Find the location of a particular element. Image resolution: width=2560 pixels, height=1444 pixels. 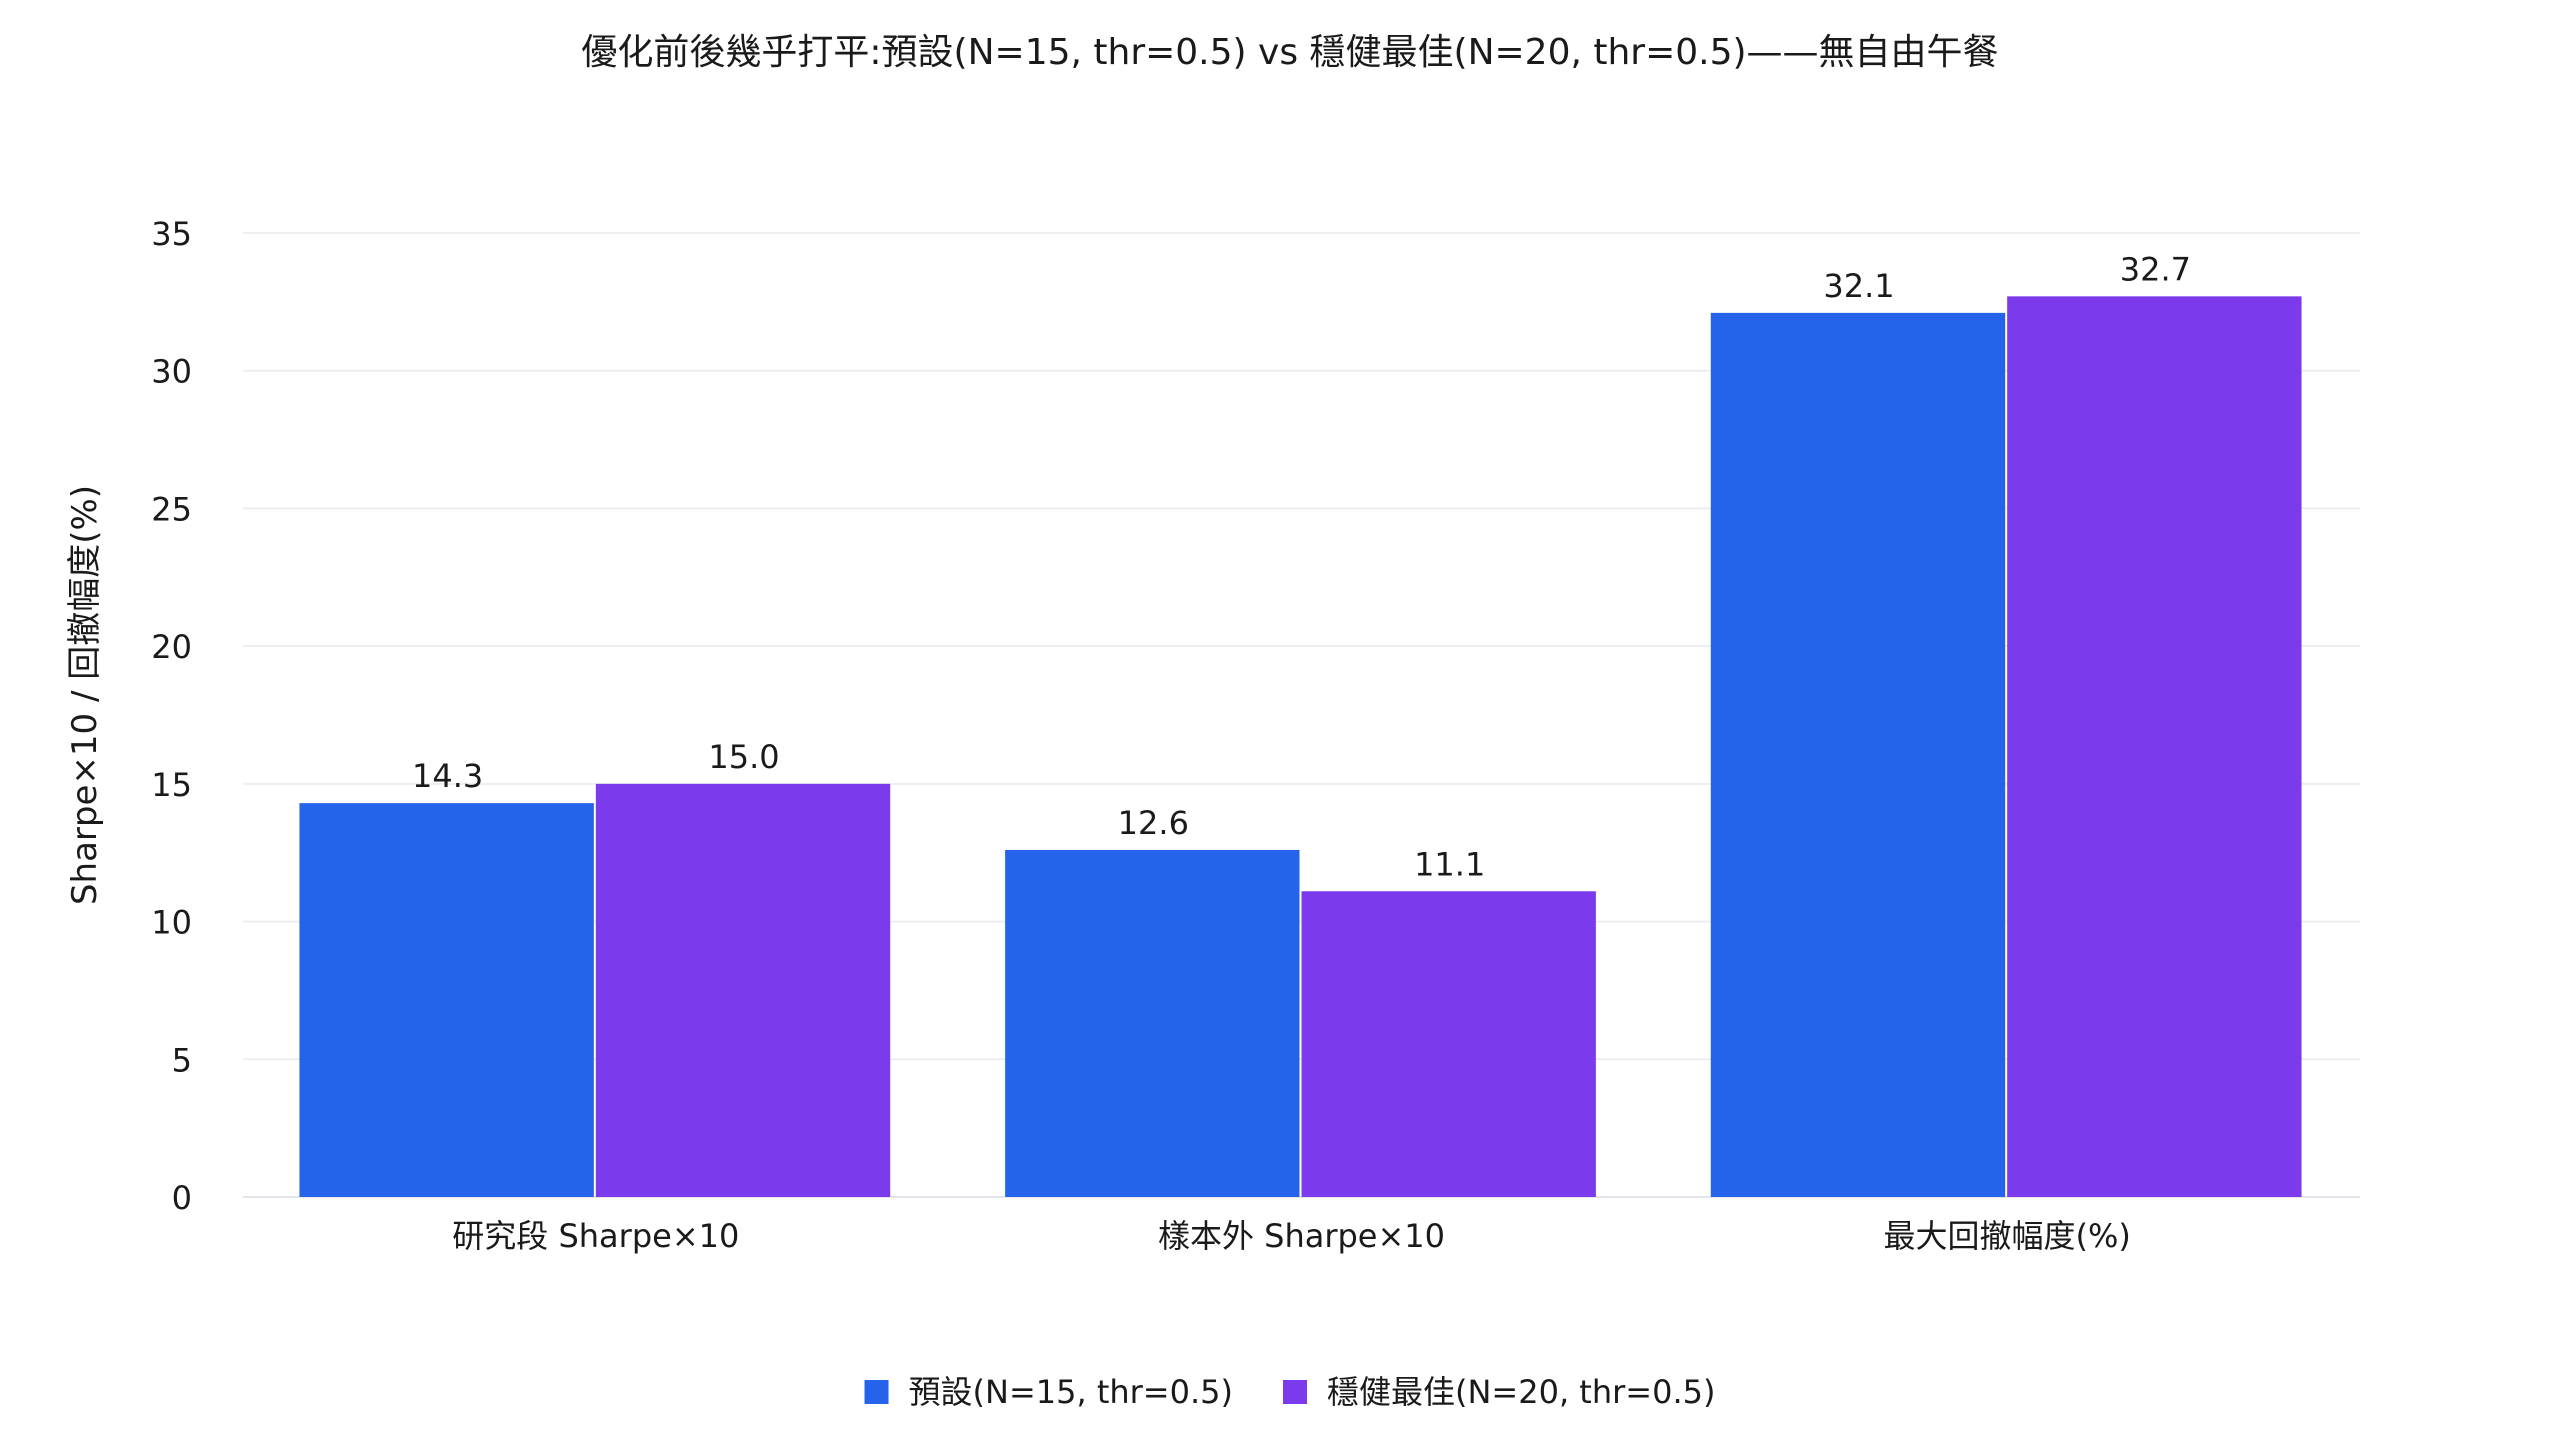

y-tick-label: 15 is located at coordinates (171, 785).